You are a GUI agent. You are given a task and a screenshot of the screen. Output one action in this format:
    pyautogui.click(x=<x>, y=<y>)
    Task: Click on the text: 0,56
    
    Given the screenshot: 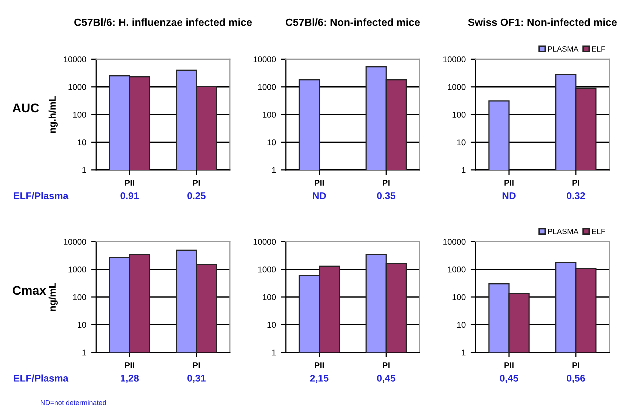 What is the action you would take?
    pyautogui.click(x=576, y=379)
    